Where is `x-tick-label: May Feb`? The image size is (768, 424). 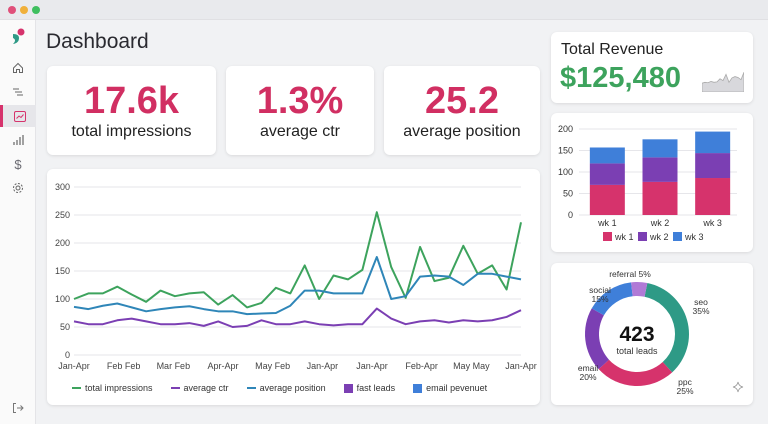
x-tick-label: May Feb is located at coordinates (272, 366).